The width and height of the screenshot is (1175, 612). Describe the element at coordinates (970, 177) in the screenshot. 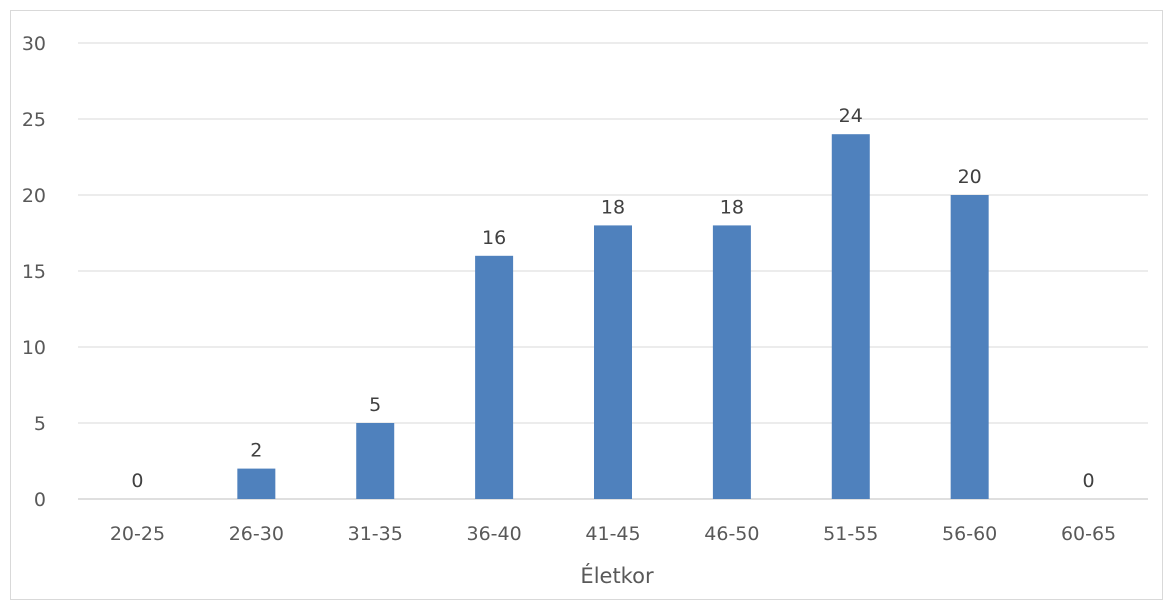

I see `data-label: 20` at that location.